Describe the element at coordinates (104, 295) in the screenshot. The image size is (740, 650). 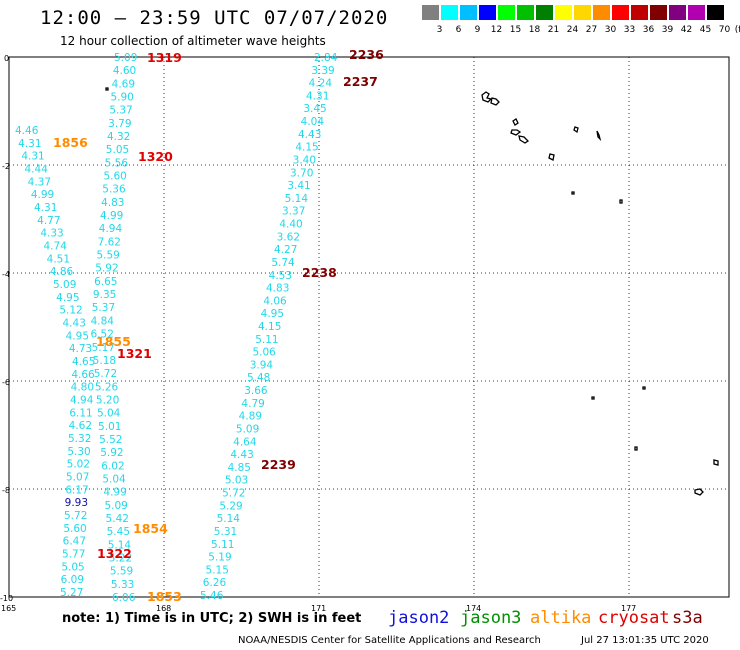
I see `wave-height-value: 9.35` at that location.